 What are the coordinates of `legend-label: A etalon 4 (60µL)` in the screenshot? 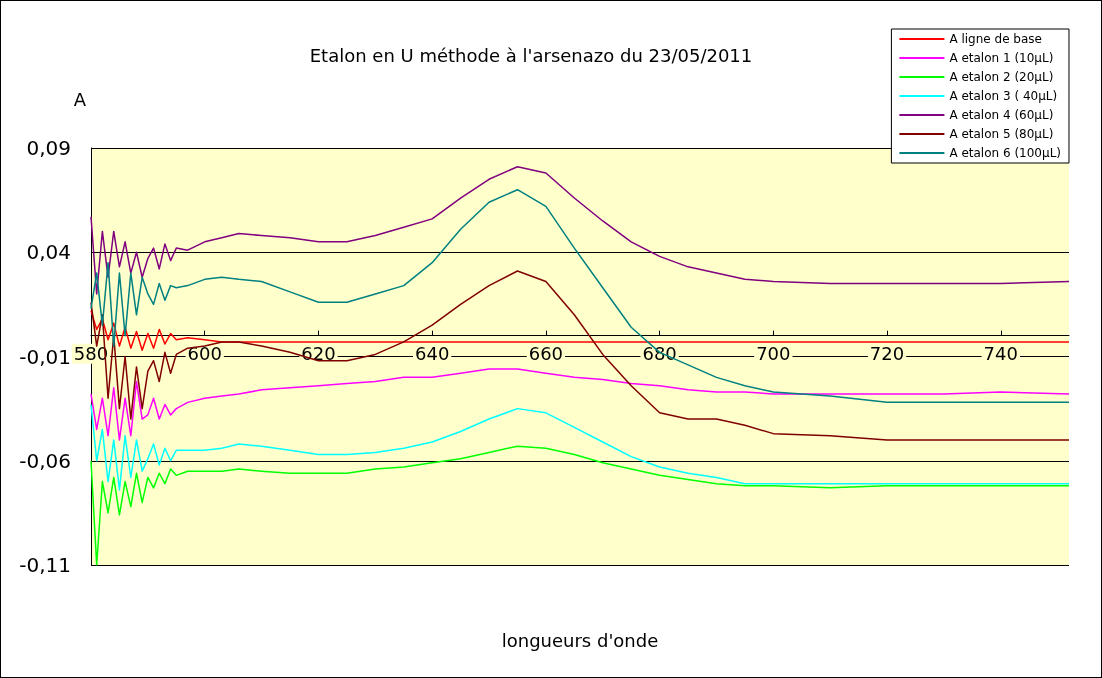 It's located at (1001, 115).